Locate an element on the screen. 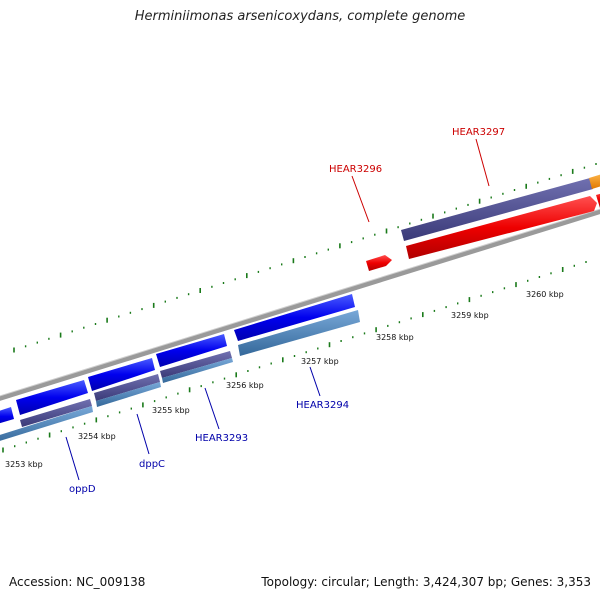 The image size is (600, 600). ruler-label: 3258 kbp is located at coordinates (395, 337).